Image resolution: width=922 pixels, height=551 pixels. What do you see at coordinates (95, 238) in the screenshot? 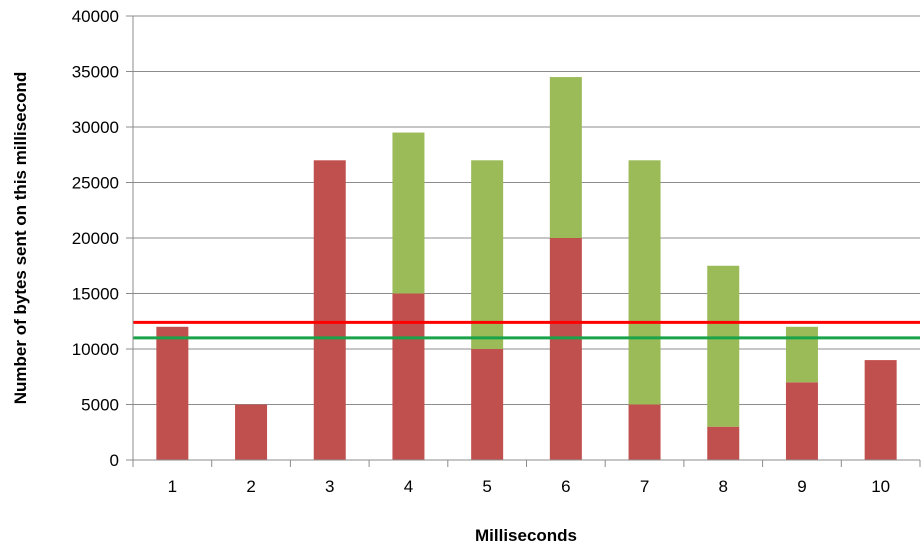
I see `y-tick-label: 20000` at bounding box center [95, 238].